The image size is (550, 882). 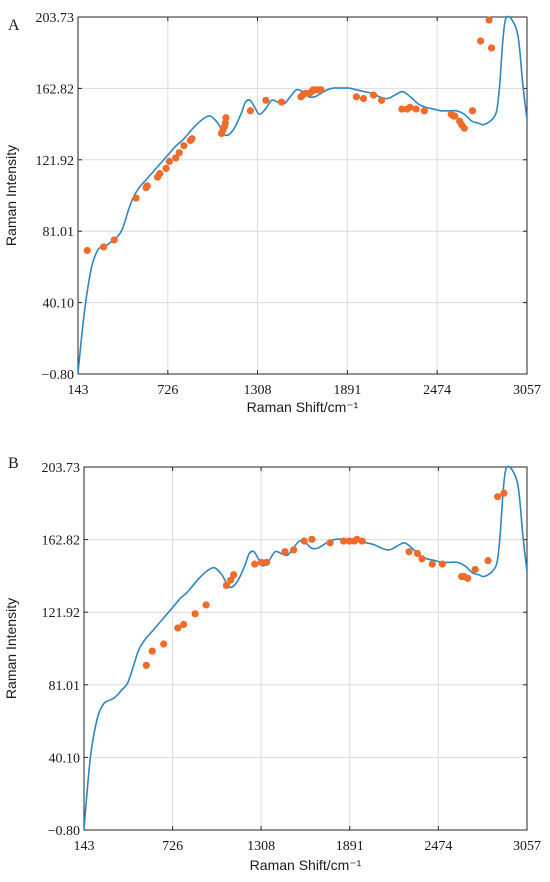 What do you see at coordinates (13, 463) in the screenshot?
I see `panel-label: B` at bounding box center [13, 463].